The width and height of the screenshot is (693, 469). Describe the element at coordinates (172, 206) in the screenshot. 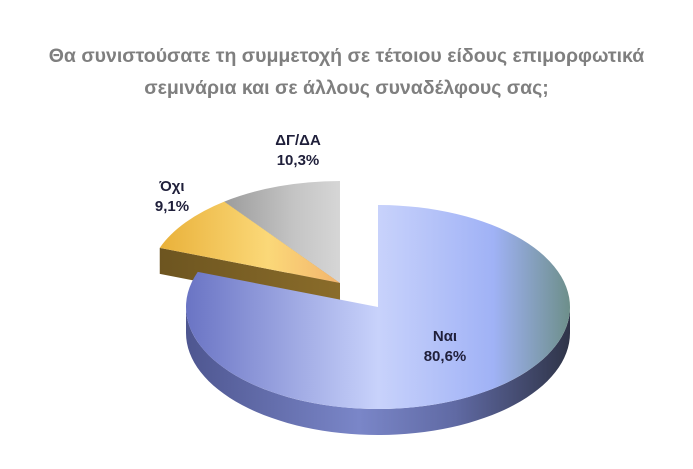

I see `slice-value-oxi: 9,1%` at that location.